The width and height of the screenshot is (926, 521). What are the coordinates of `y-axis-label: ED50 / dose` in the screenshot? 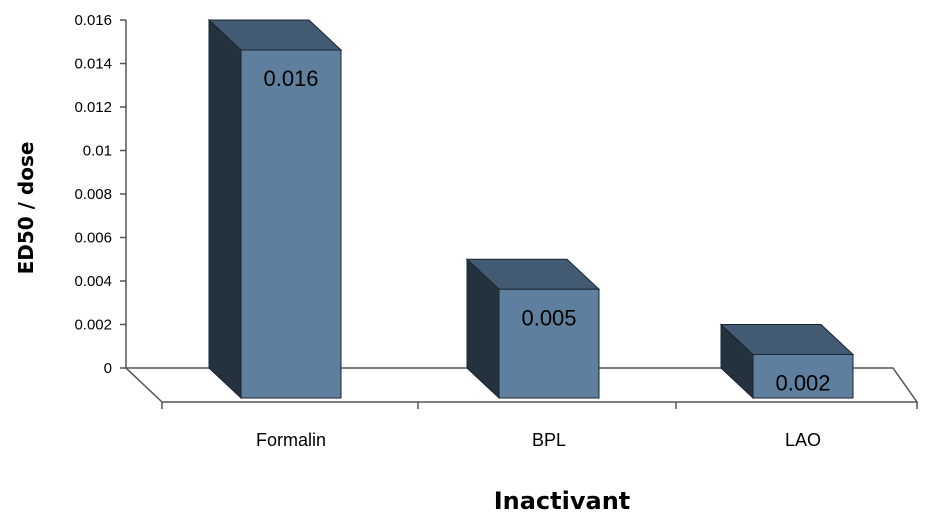 It's located at (26, 208).